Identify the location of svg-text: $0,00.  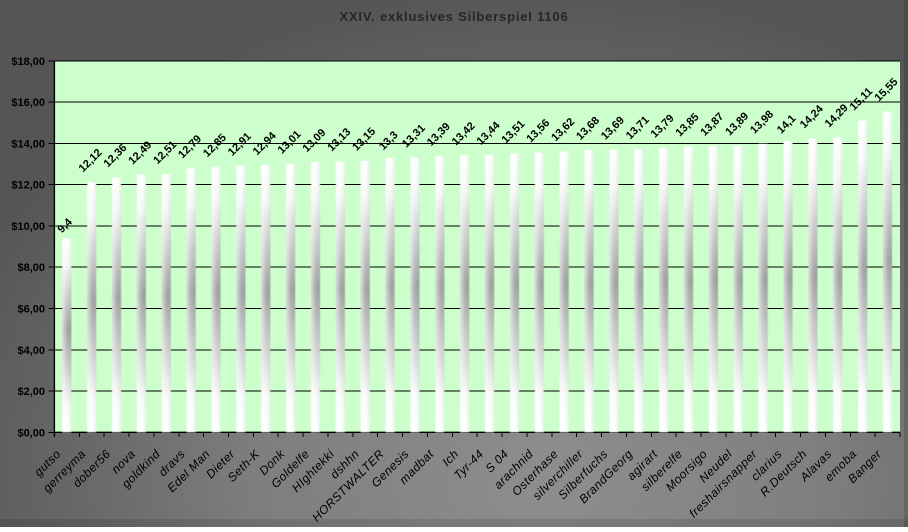
(31, 433).